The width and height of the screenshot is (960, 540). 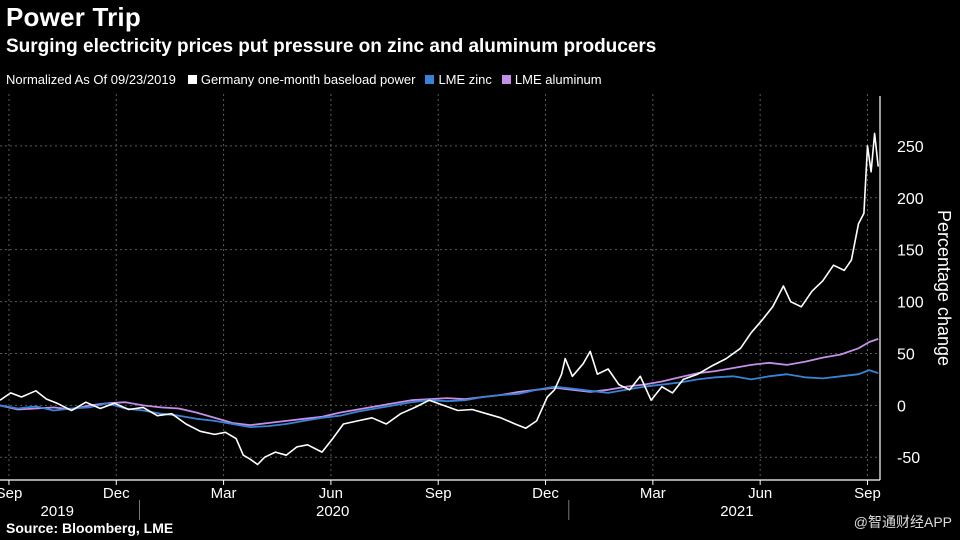 I want to click on legend-label-power: Germany one-month baseload power, so click(x=308, y=79).